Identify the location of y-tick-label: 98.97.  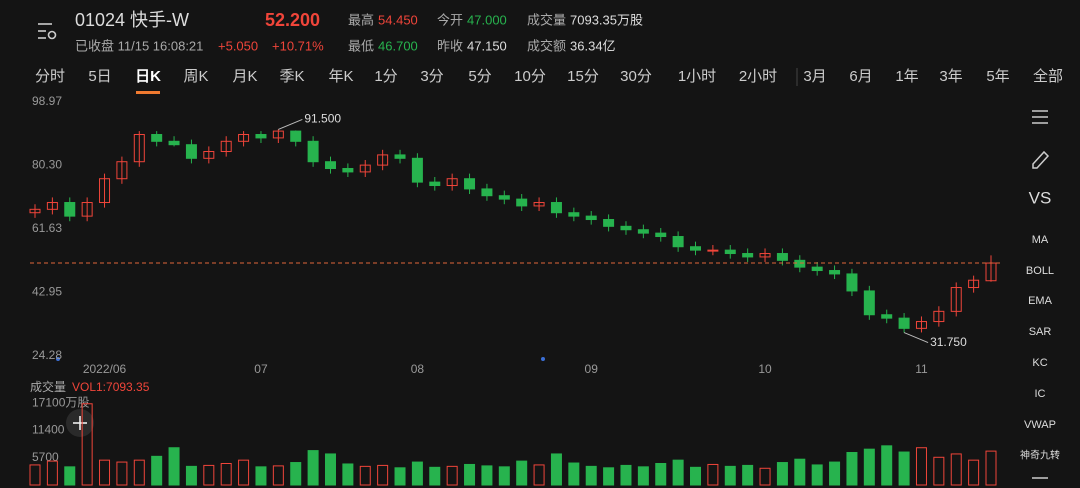
(47, 101).